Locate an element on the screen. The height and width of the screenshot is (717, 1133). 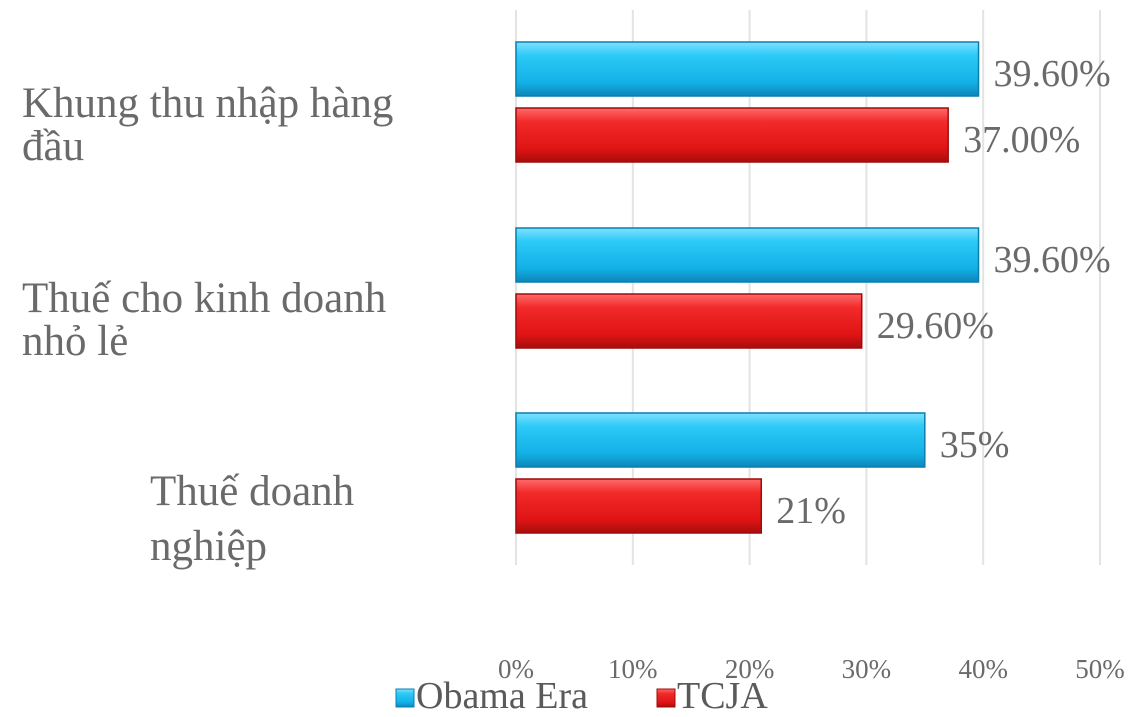
legend-item: Obama Era is located at coordinates (491, 696).